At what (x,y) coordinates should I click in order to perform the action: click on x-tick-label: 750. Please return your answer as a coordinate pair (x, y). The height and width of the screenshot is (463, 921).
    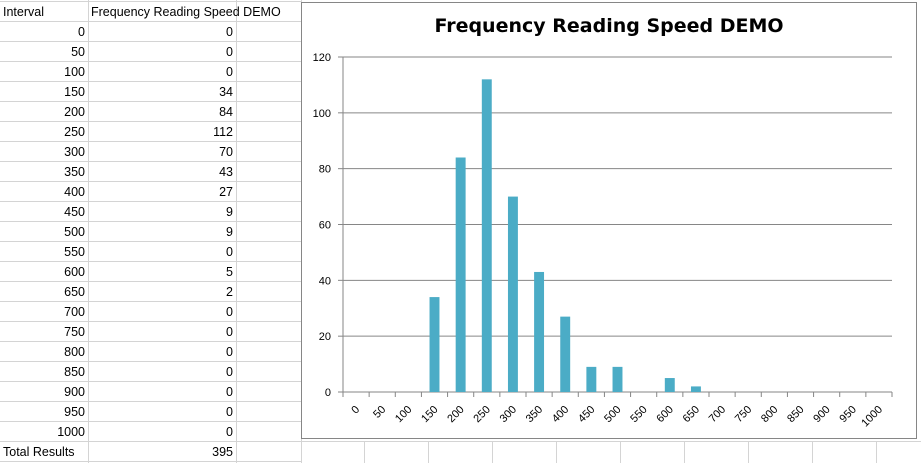
    Looking at the image, I should click on (743, 414).